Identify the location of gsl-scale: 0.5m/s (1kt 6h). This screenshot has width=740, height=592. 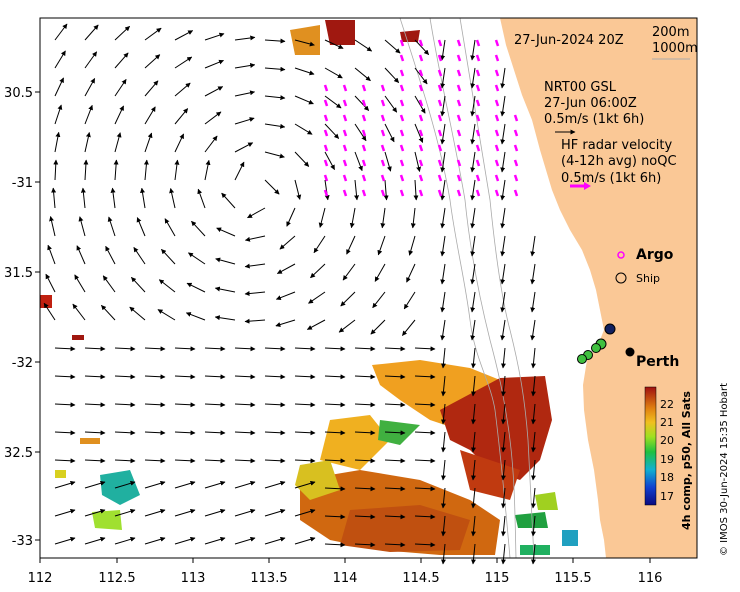
(594, 119).